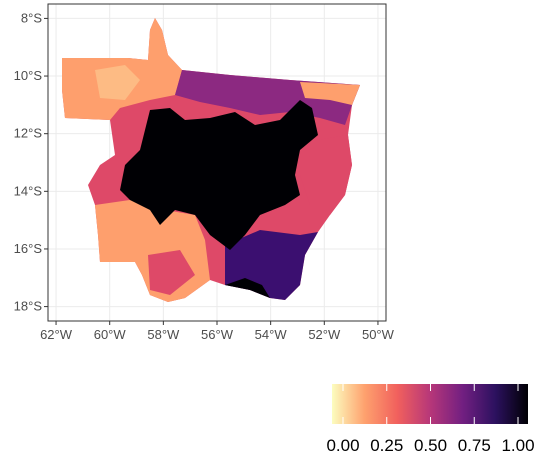 This screenshot has height=463, width=550. I want to click on legend-label: 0.00, so click(342, 445).